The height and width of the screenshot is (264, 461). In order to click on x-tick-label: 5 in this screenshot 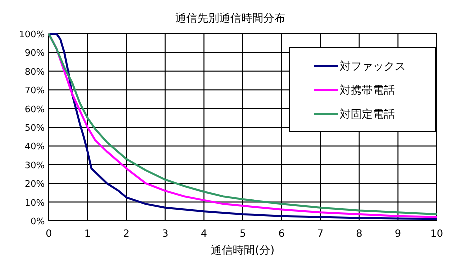, I will do `click(243, 234)`.